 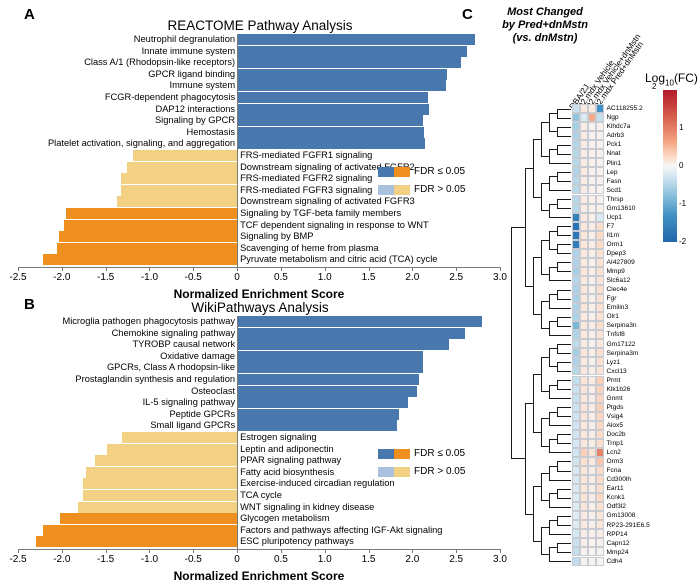 I want to click on heatmap-row-label: Il1rn, so click(x=613, y=235).